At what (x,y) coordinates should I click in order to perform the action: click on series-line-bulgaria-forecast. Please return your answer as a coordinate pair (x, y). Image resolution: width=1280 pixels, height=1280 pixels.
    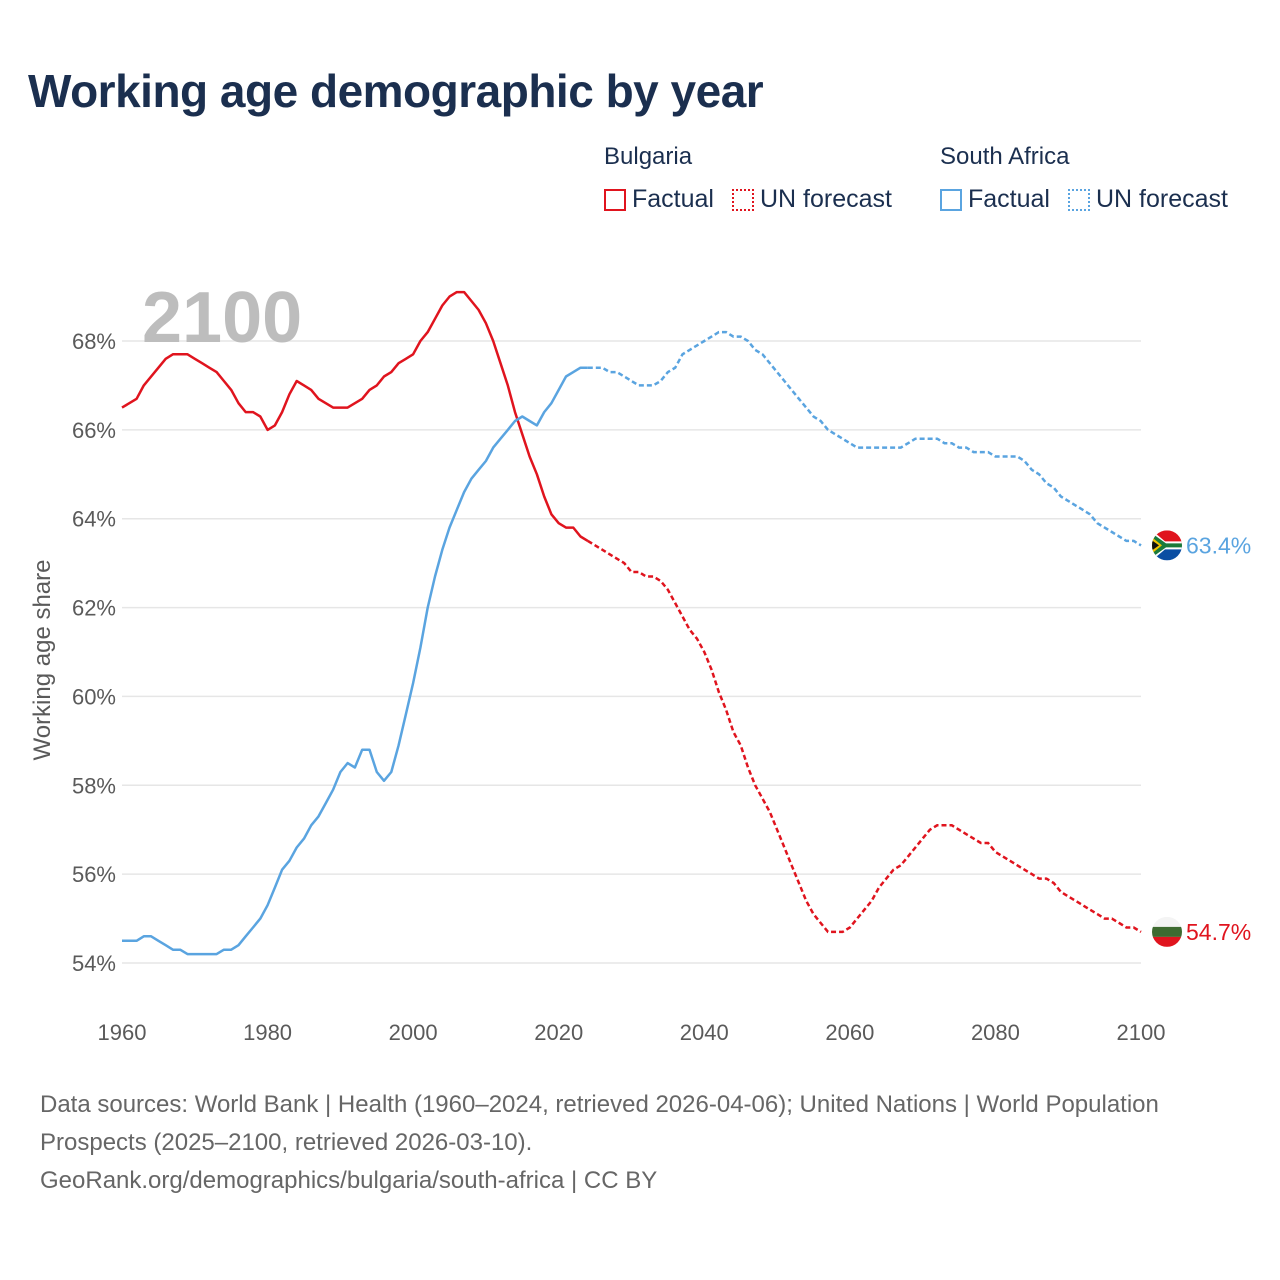
    Looking at the image, I should click on (864, 736).